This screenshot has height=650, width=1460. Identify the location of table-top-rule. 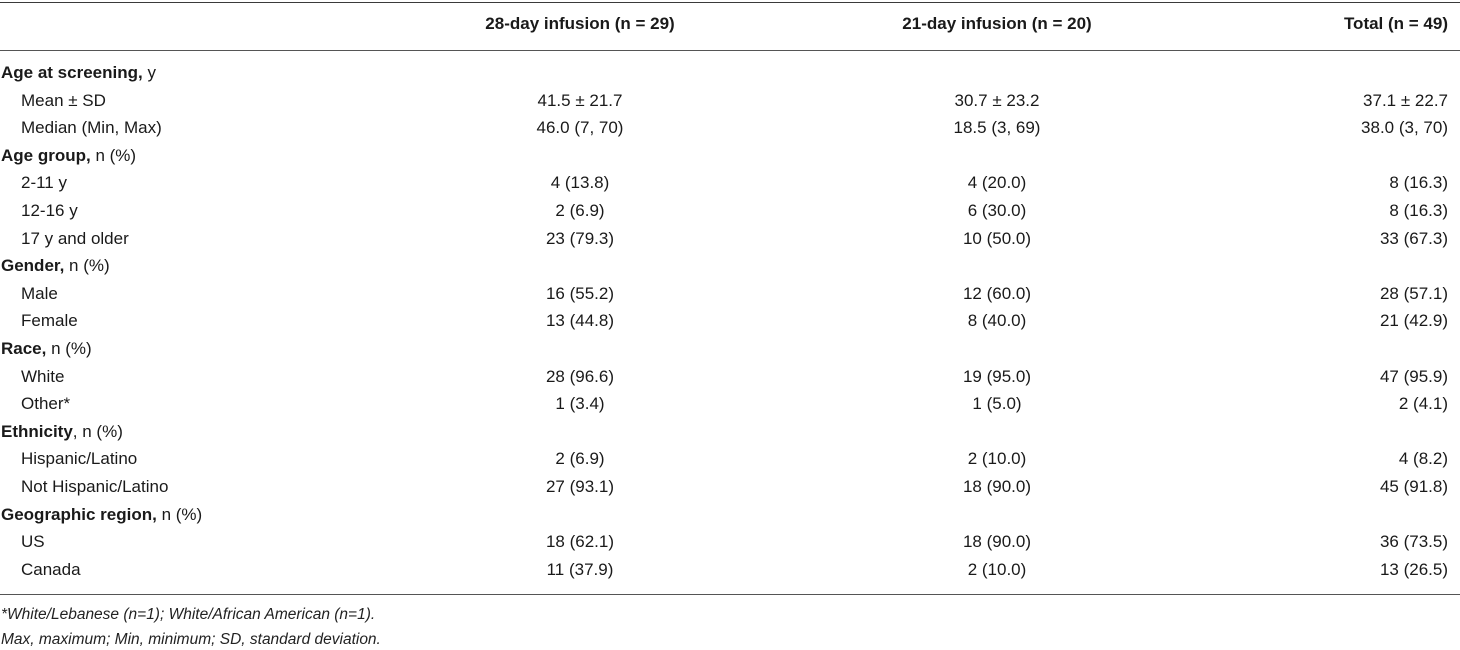
(730, 2).